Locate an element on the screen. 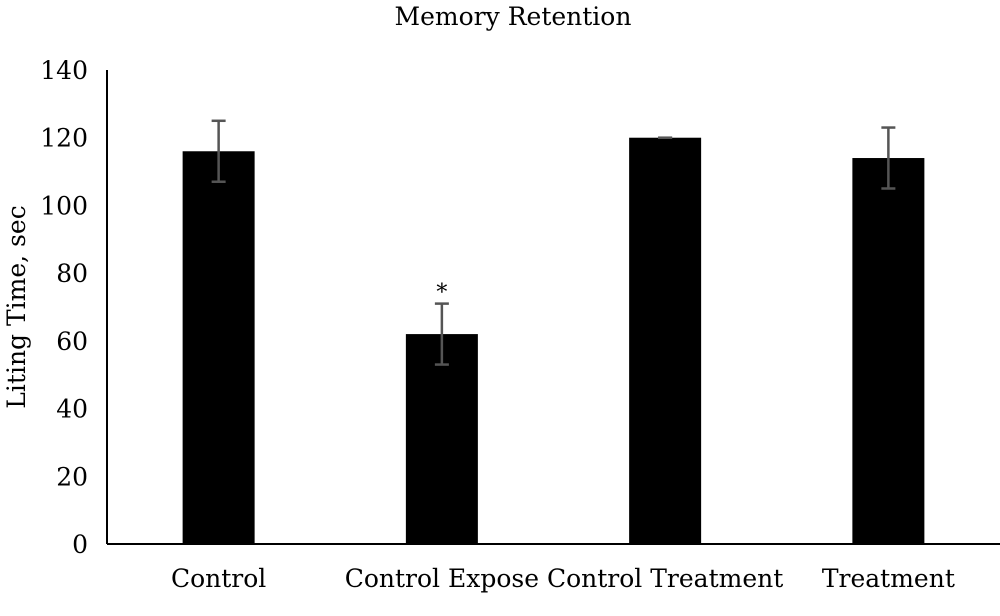 Image resolution: width=1000 pixels, height=616 pixels. y-tick-label: 0 is located at coordinates (80, 544).